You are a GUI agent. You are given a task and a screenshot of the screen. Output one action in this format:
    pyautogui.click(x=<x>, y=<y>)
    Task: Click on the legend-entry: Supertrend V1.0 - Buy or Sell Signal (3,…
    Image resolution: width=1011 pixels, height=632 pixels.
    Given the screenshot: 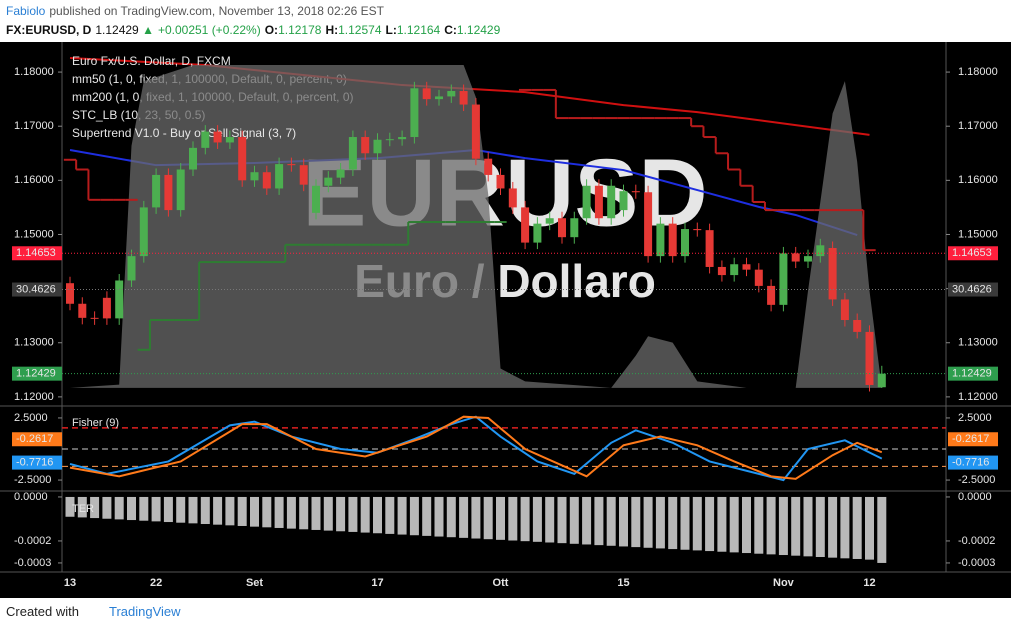 What is the action you would take?
    pyautogui.click(x=184, y=133)
    